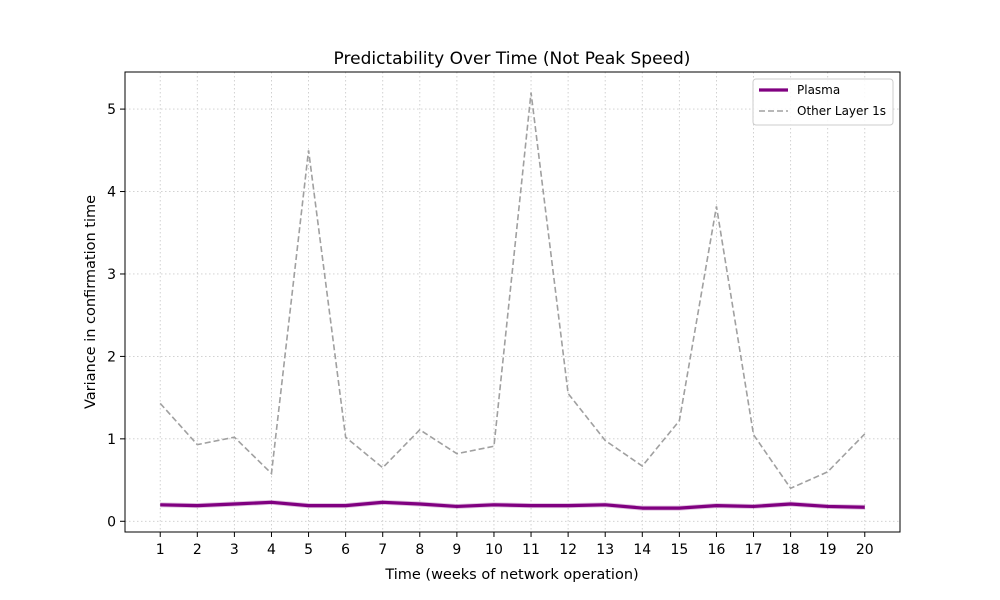 This screenshot has width=1000, height=600. I want to click on y-tick-label: 4, so click(111, 193).